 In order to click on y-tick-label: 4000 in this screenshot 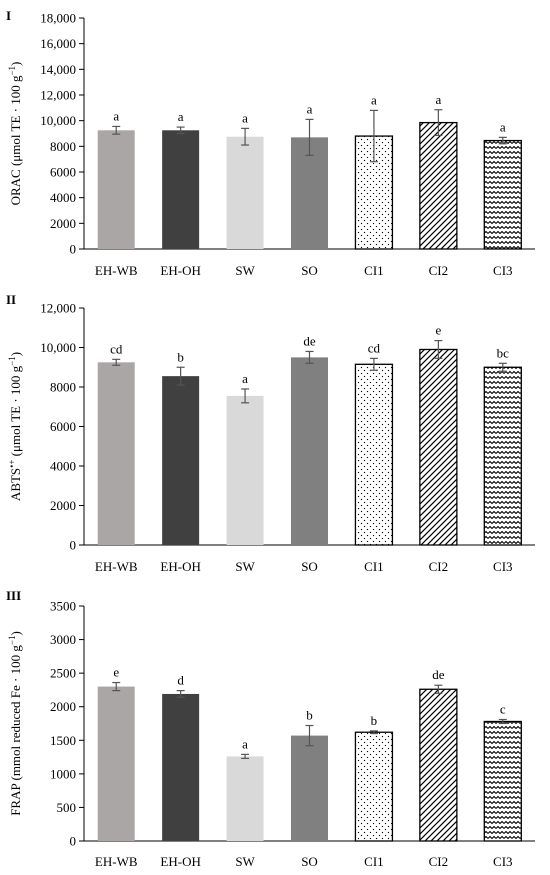, I will do `click(63, 466)`.